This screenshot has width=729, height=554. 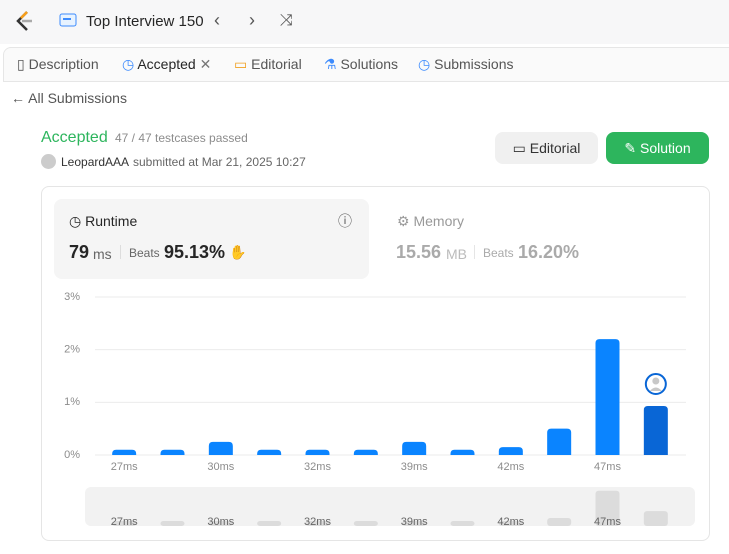 I want to click on user-avatar-head, so click(x=656, y=381).